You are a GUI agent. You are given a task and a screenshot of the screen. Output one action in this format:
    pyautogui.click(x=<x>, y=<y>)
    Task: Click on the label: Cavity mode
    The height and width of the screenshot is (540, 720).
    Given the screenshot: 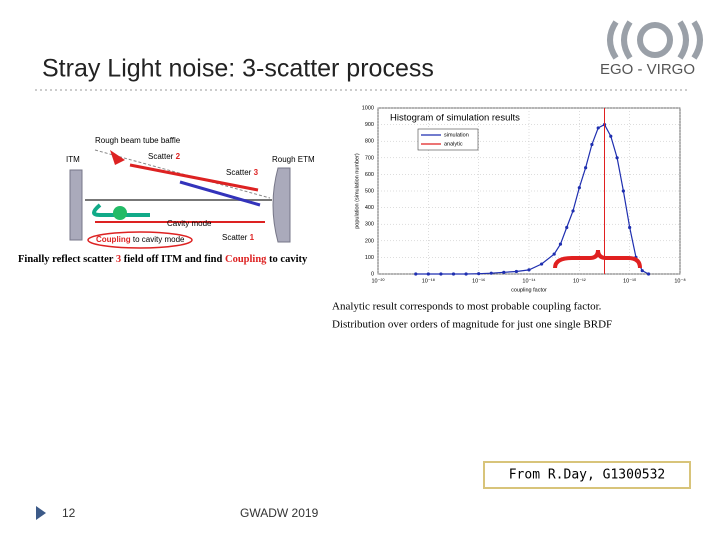 What is the action you would take?
    pyautogui.click(x=189, y=223)
    